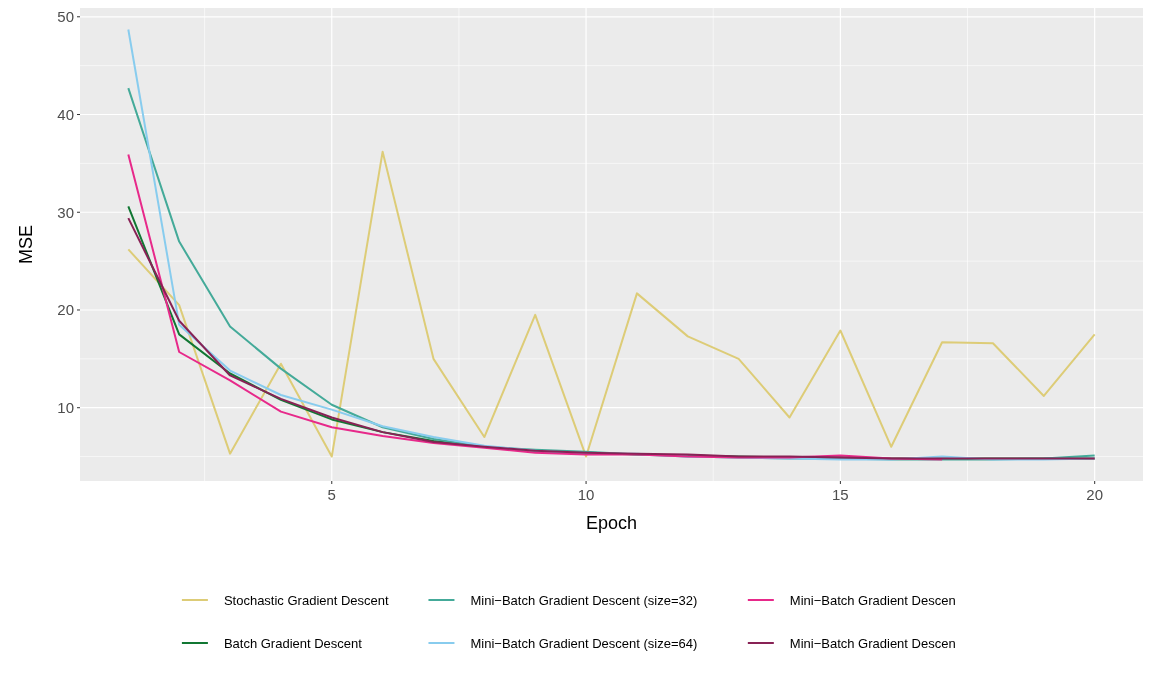 The height and width of the screenshot is (675, 1161). What do you see at coordinates (65, 212) in the screenshot?
I see `y-tick-label: 30` at bounding box center [65, 212].